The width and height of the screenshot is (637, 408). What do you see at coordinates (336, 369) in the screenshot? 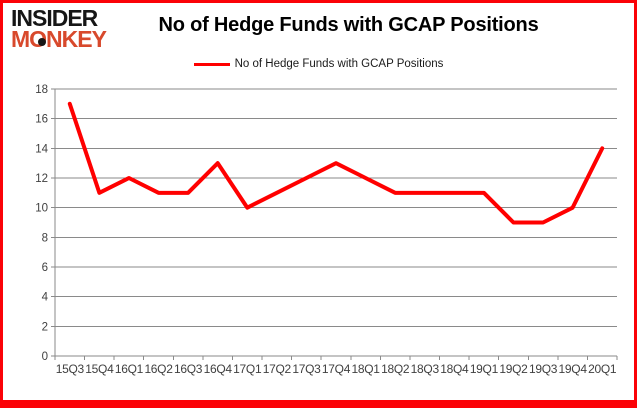
I see `x-tick-label: 17Q4` at bounding box center [336, 369].